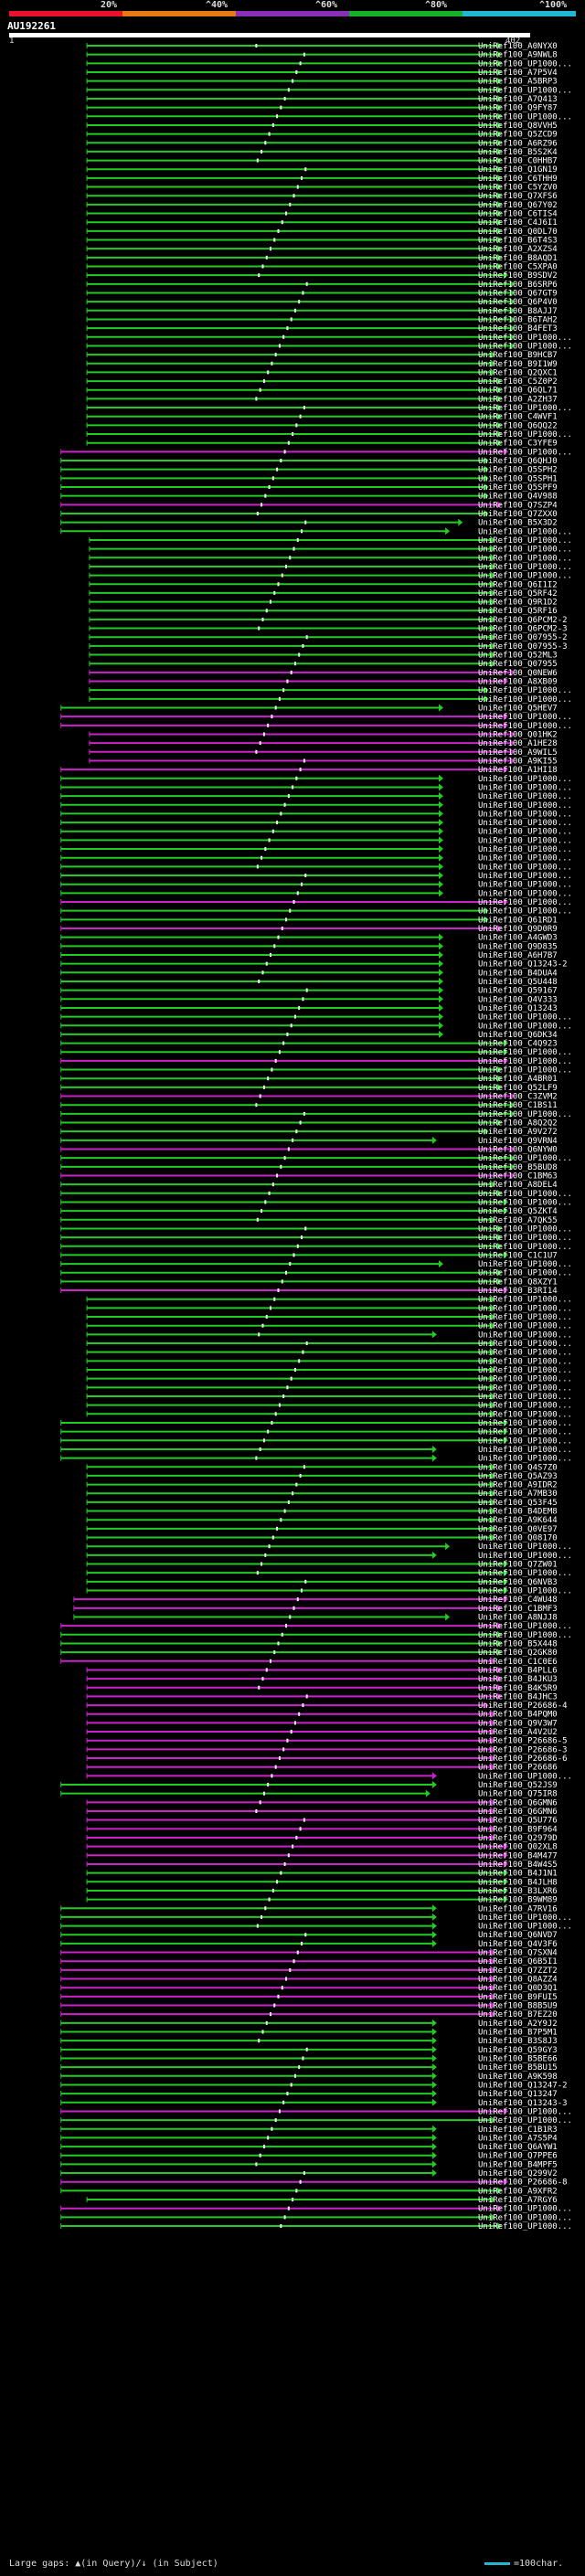 The width and height of the screenshot is (585, 2576). Describe the element at coordinates (518, 1802) in the screenshot. I see `hit-label: UniRef100_Q6GMN6` at that location.